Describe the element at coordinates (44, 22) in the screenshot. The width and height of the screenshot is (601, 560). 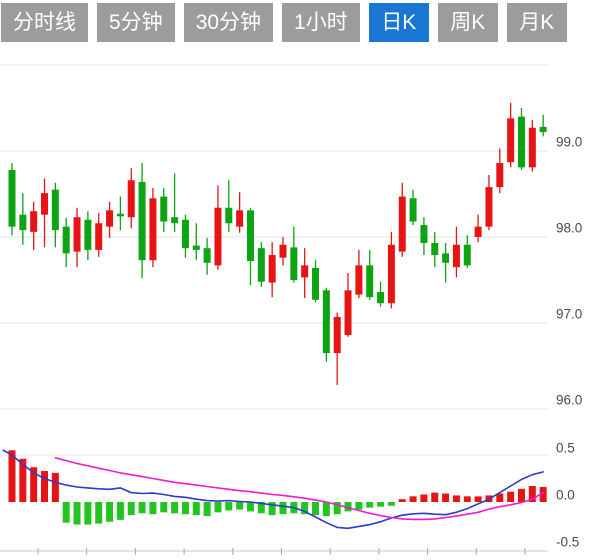
I see `tab-timeline: 分时线` at that location.